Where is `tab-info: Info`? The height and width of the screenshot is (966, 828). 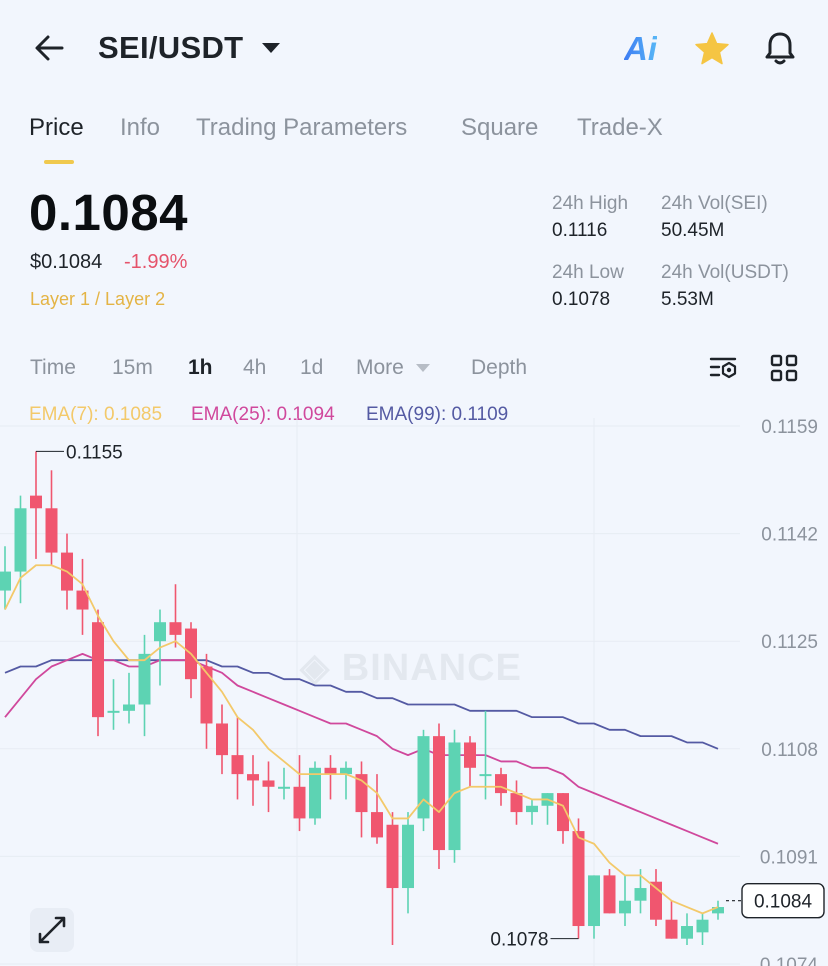
tab-info: Info is located at coordinates (140, 127).